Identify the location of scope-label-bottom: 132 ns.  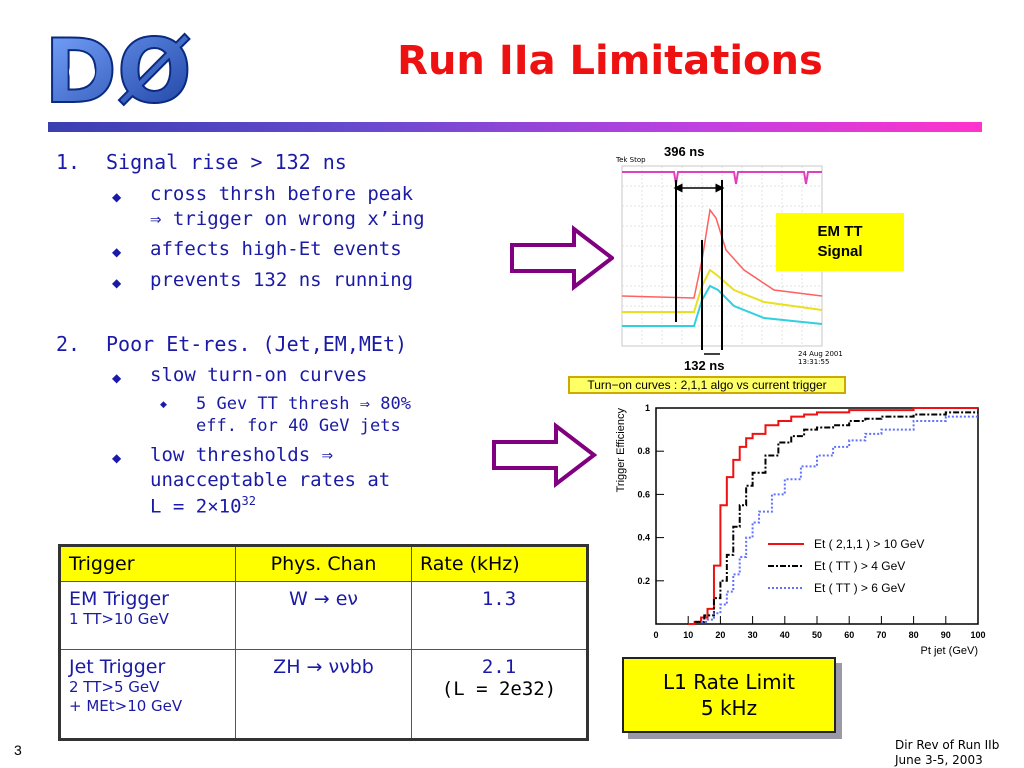
(704, 365).